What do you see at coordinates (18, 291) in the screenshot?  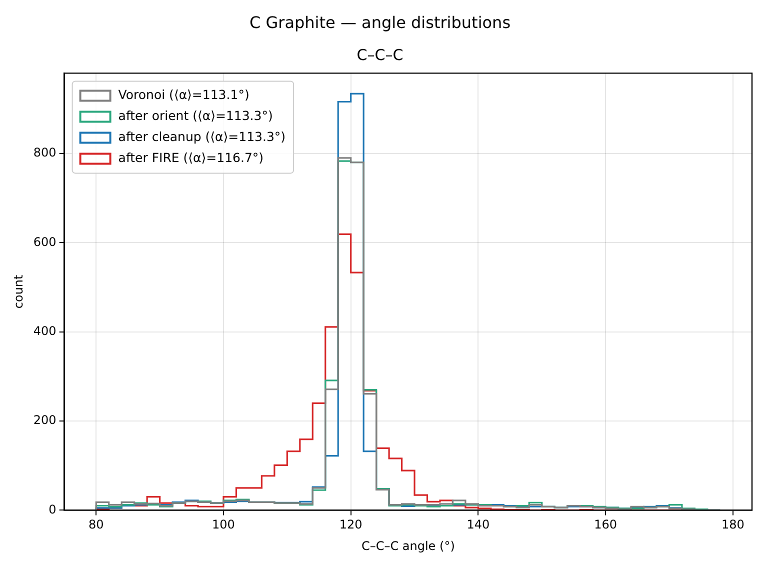 I see `y-axis-title: count` at bounding box center [18, 291].